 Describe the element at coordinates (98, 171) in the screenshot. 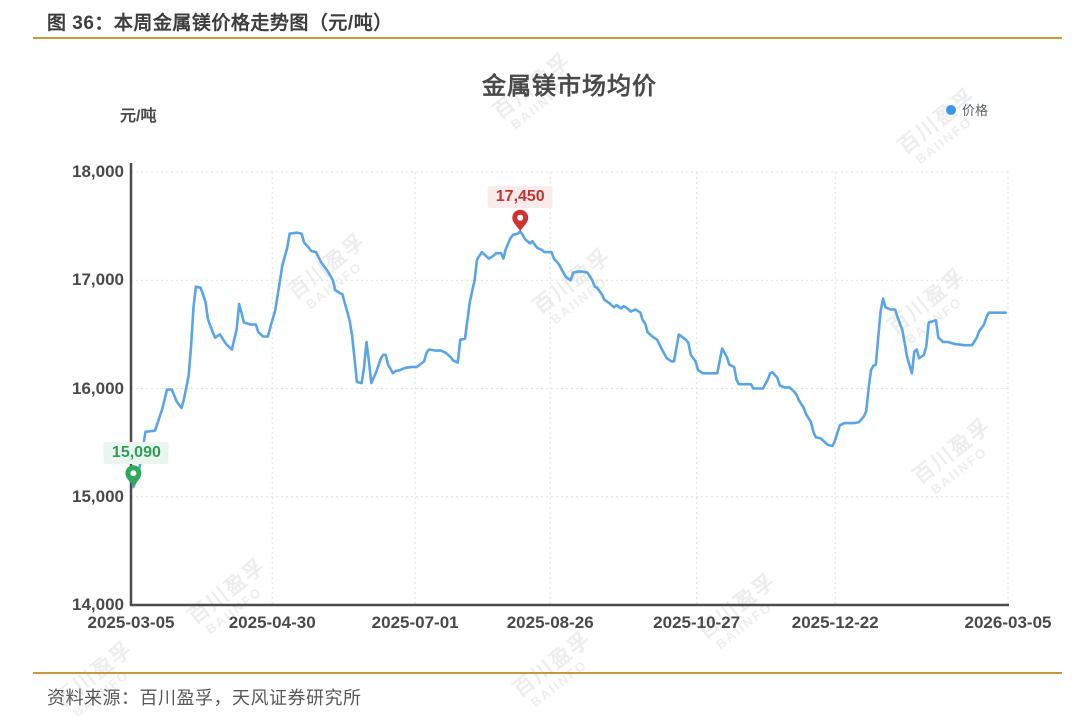

I see `y-axis-tick-label: 18,000` at that location.